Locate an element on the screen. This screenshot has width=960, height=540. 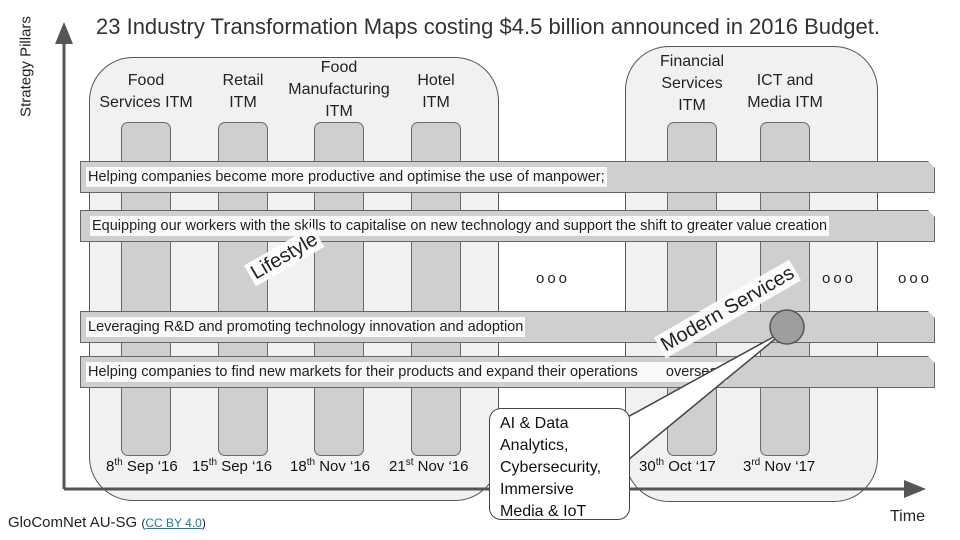
credit-text: GloComNet AU-SG is located at coordinates (73, 522).